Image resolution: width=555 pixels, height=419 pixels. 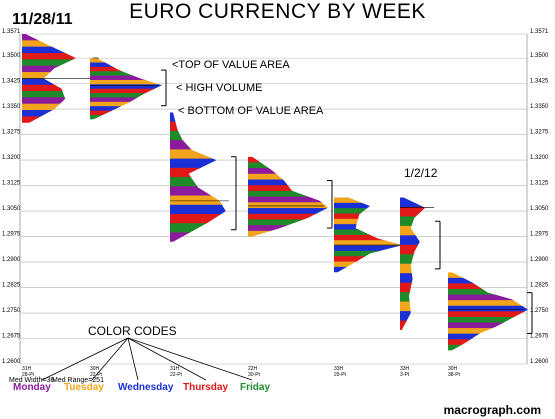 What do you see at coordinates (539, 286) in the screenshot?
I see `y-tick-label-right: 1.2825` at bounding box center [539, 286].